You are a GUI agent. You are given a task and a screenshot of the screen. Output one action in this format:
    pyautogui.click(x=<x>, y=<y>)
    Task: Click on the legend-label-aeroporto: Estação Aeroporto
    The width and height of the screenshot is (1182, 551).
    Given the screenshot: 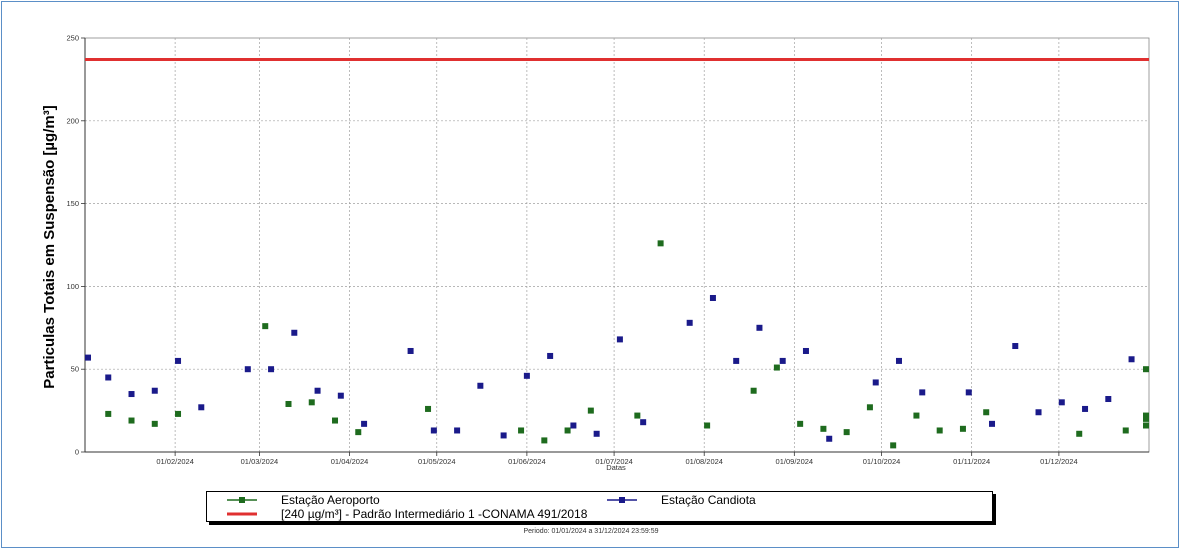 What is the action you would take?
    pyautogui.click(x=330, y=500)
    